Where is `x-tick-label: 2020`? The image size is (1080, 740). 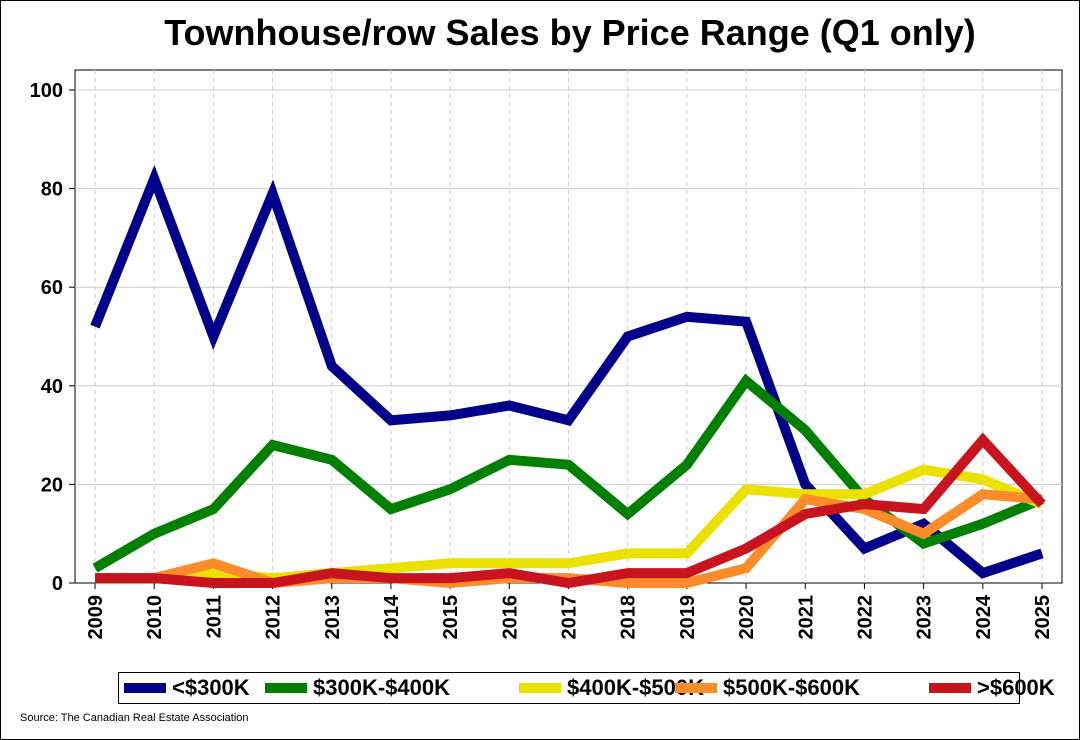
x-tick-label: 2020 is located at coordinates (747, 617).